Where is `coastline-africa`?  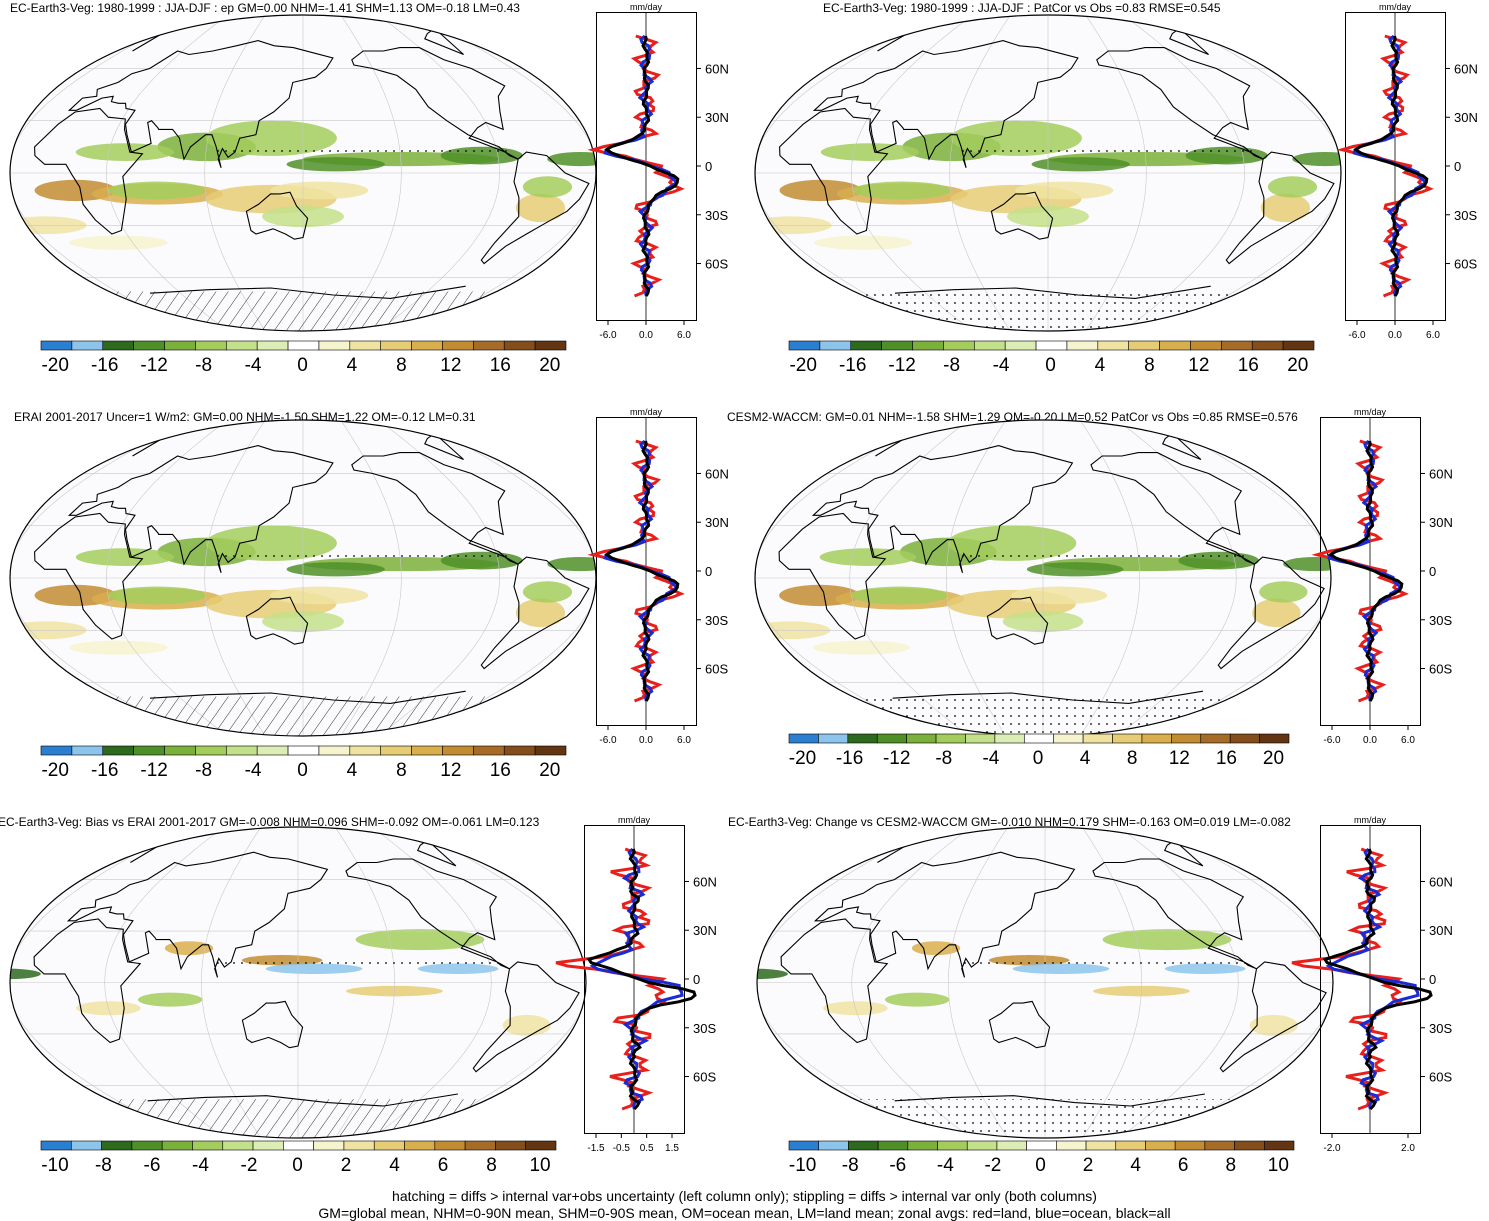 coastline-africa is located at coordinates (834, 981).